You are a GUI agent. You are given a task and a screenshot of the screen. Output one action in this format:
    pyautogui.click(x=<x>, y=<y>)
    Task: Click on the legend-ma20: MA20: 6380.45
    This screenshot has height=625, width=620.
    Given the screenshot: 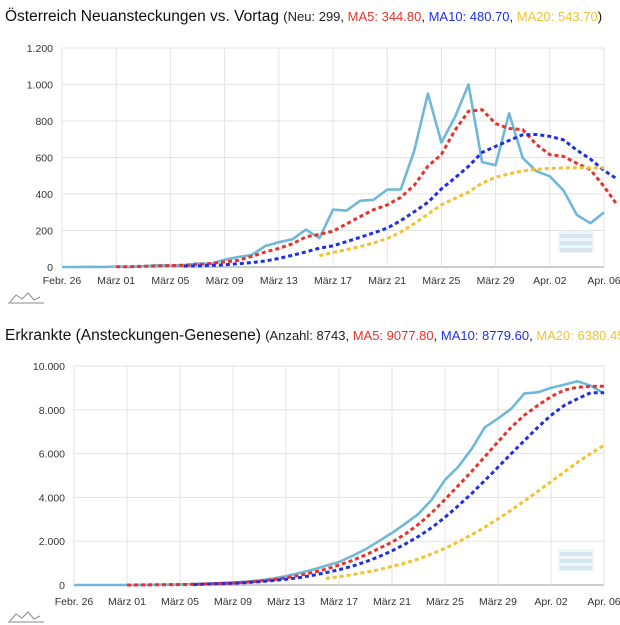 What is the action you would take?
    pyautogui.click(x=578, y=335)
    